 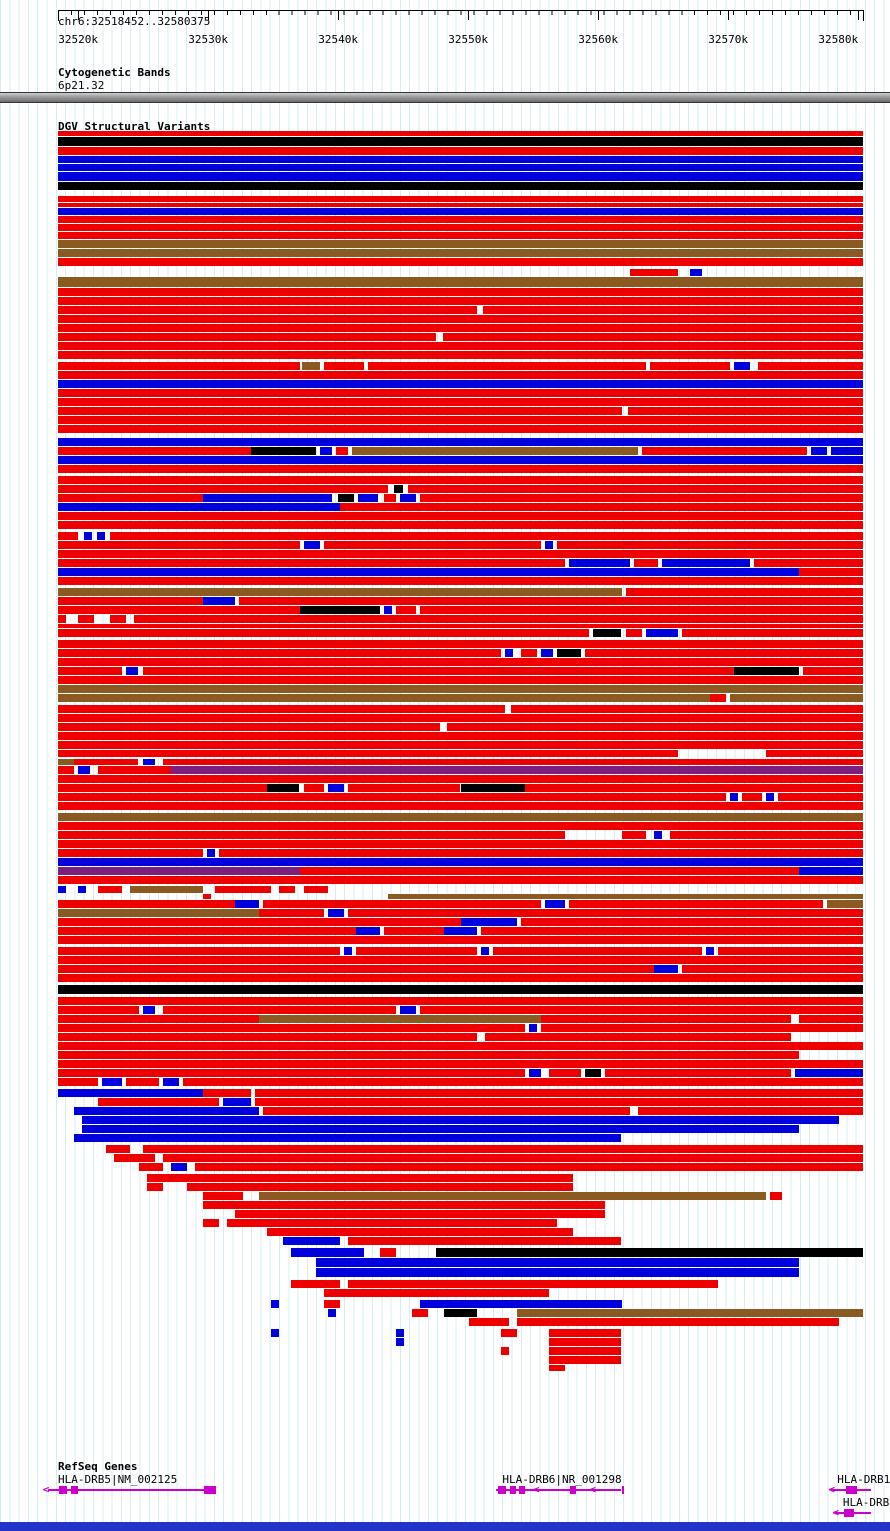 What do you see at coordinates (573, 1490) in the screenshot?
I see `gene-exon` at bounding box center [573, 1490].